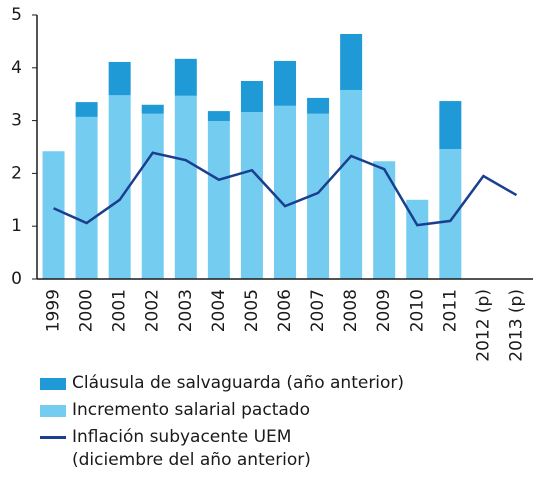 The height and width of the screenshot is (483, 539). What do you see at coordinates (16, 173) in the screenshot?
I see `y-tick-label: 2` at bounding box center [16, 173].